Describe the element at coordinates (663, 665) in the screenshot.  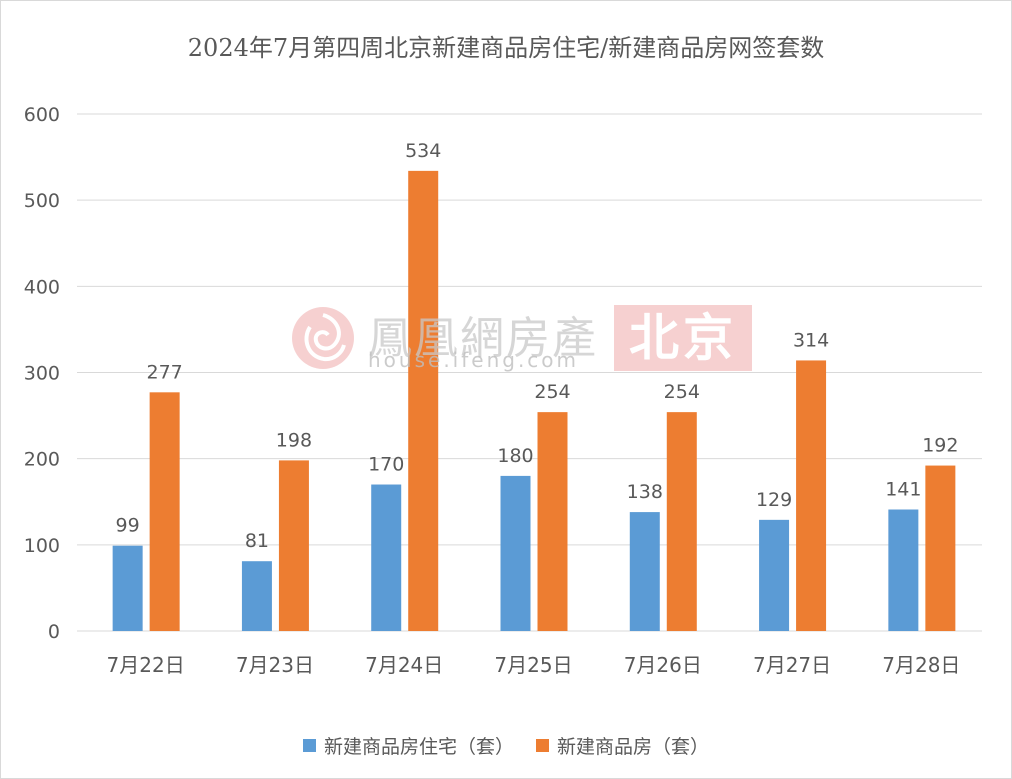
I see `x-tick-label: 7月26日` at that location.